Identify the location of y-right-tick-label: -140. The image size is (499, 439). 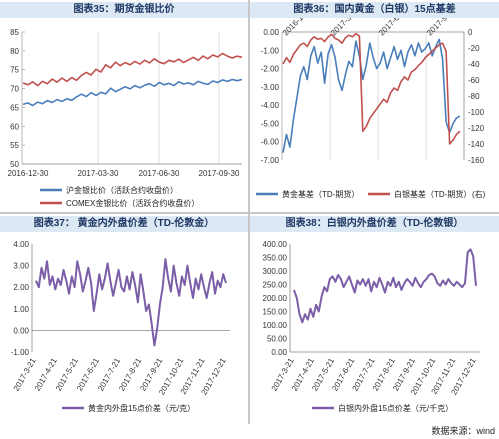
(476, 144).